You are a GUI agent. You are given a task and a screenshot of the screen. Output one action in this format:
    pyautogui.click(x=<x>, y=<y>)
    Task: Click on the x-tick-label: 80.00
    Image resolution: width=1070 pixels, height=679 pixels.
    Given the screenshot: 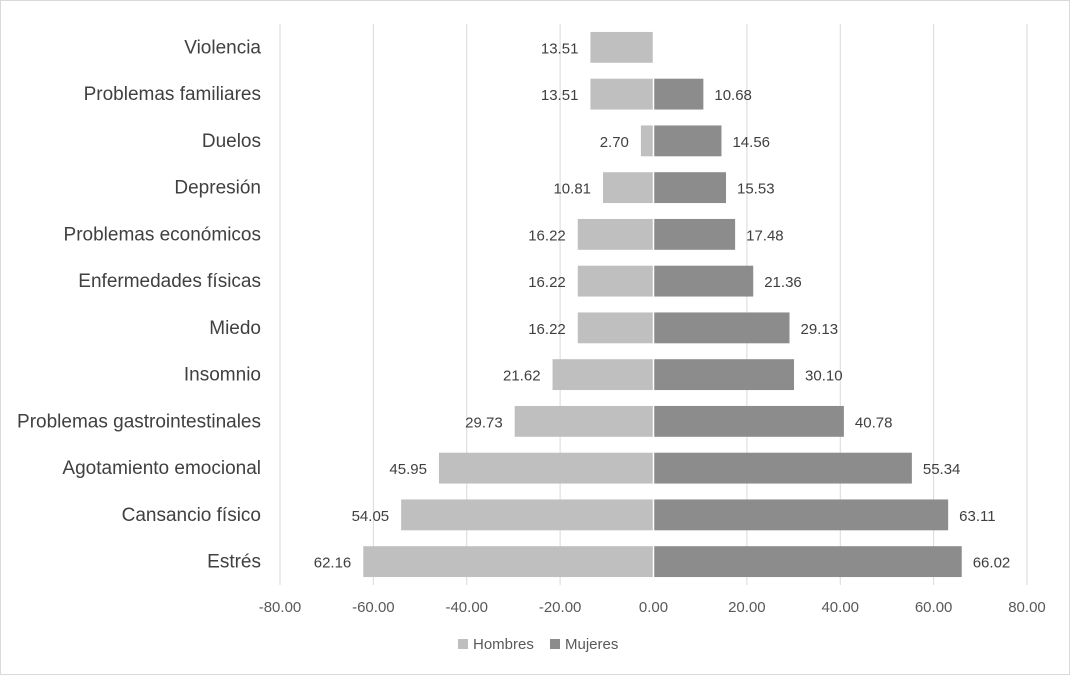 What is the action you would take?
    pyautogui.click(x=1027, y=607)
    